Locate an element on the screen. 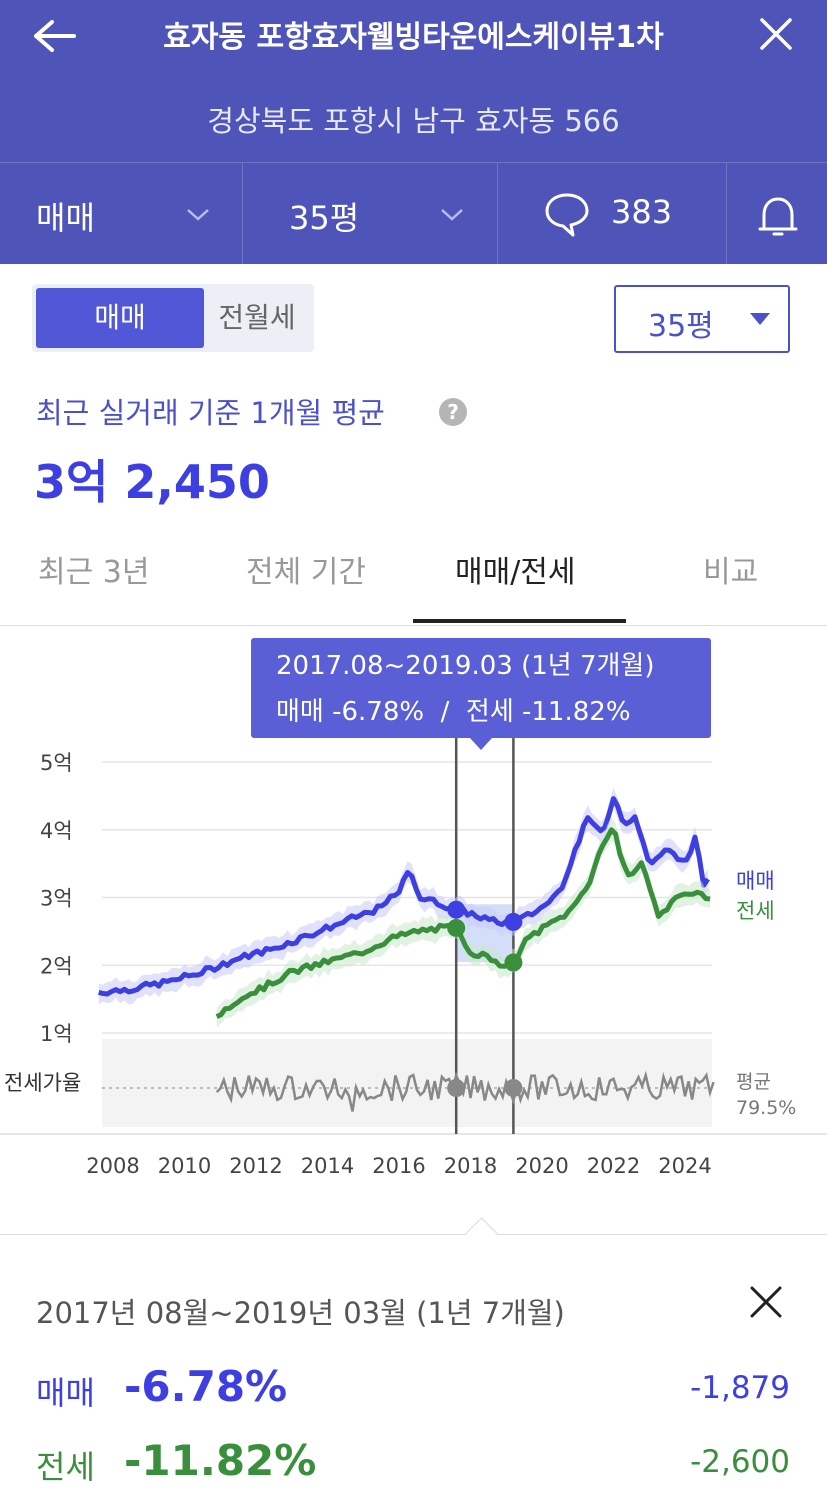  ratio-series is located at coordinates (465, 1091).